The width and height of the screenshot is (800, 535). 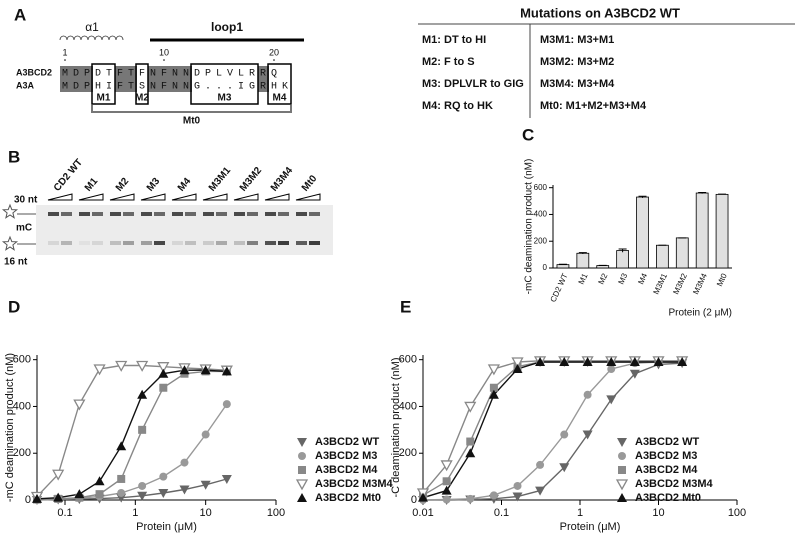 What do you see at coordinates (26, 200) in the screenshot?
I see `gel-side-label: 30 nt` at bounding box center [26, 200].